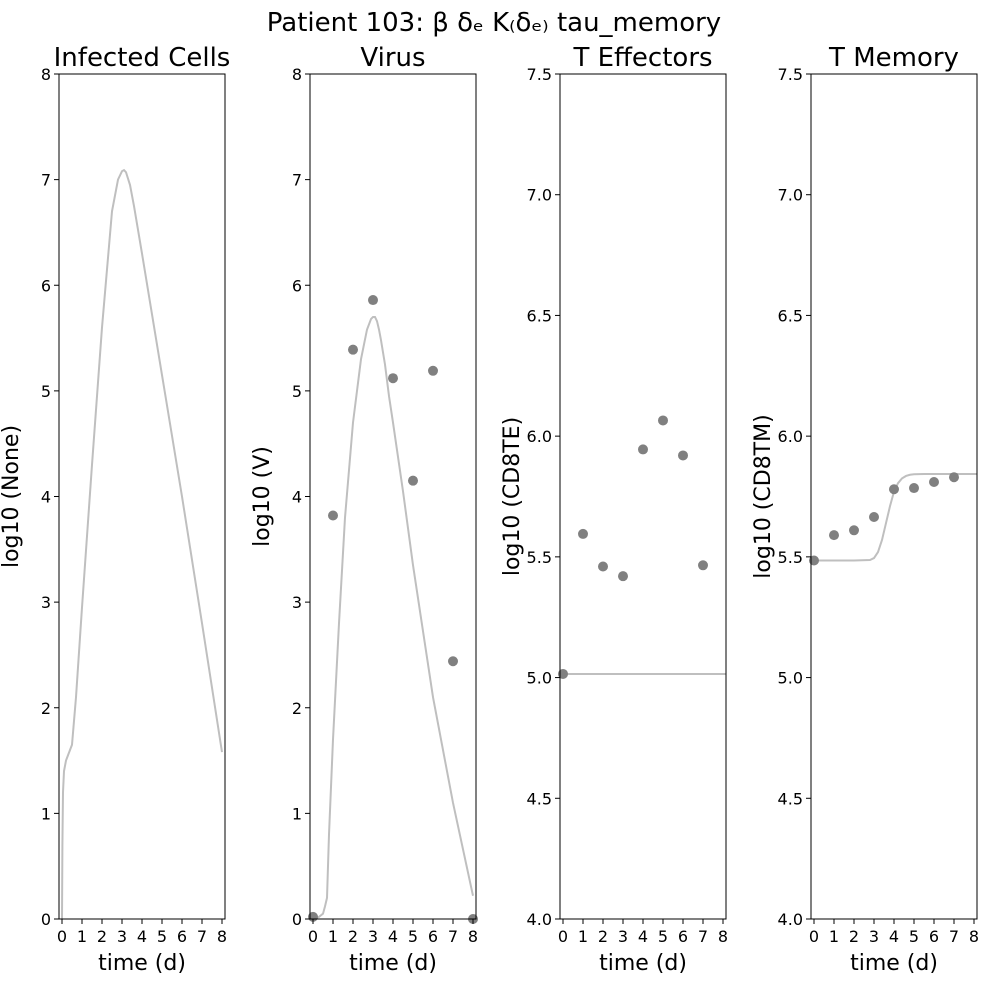 The width and height of the screenshot is (990, 985). I want to click on figure-suptitle: Patient 103: β δₑ K₍δₑ₎ tau_memory, so click(494, 23).